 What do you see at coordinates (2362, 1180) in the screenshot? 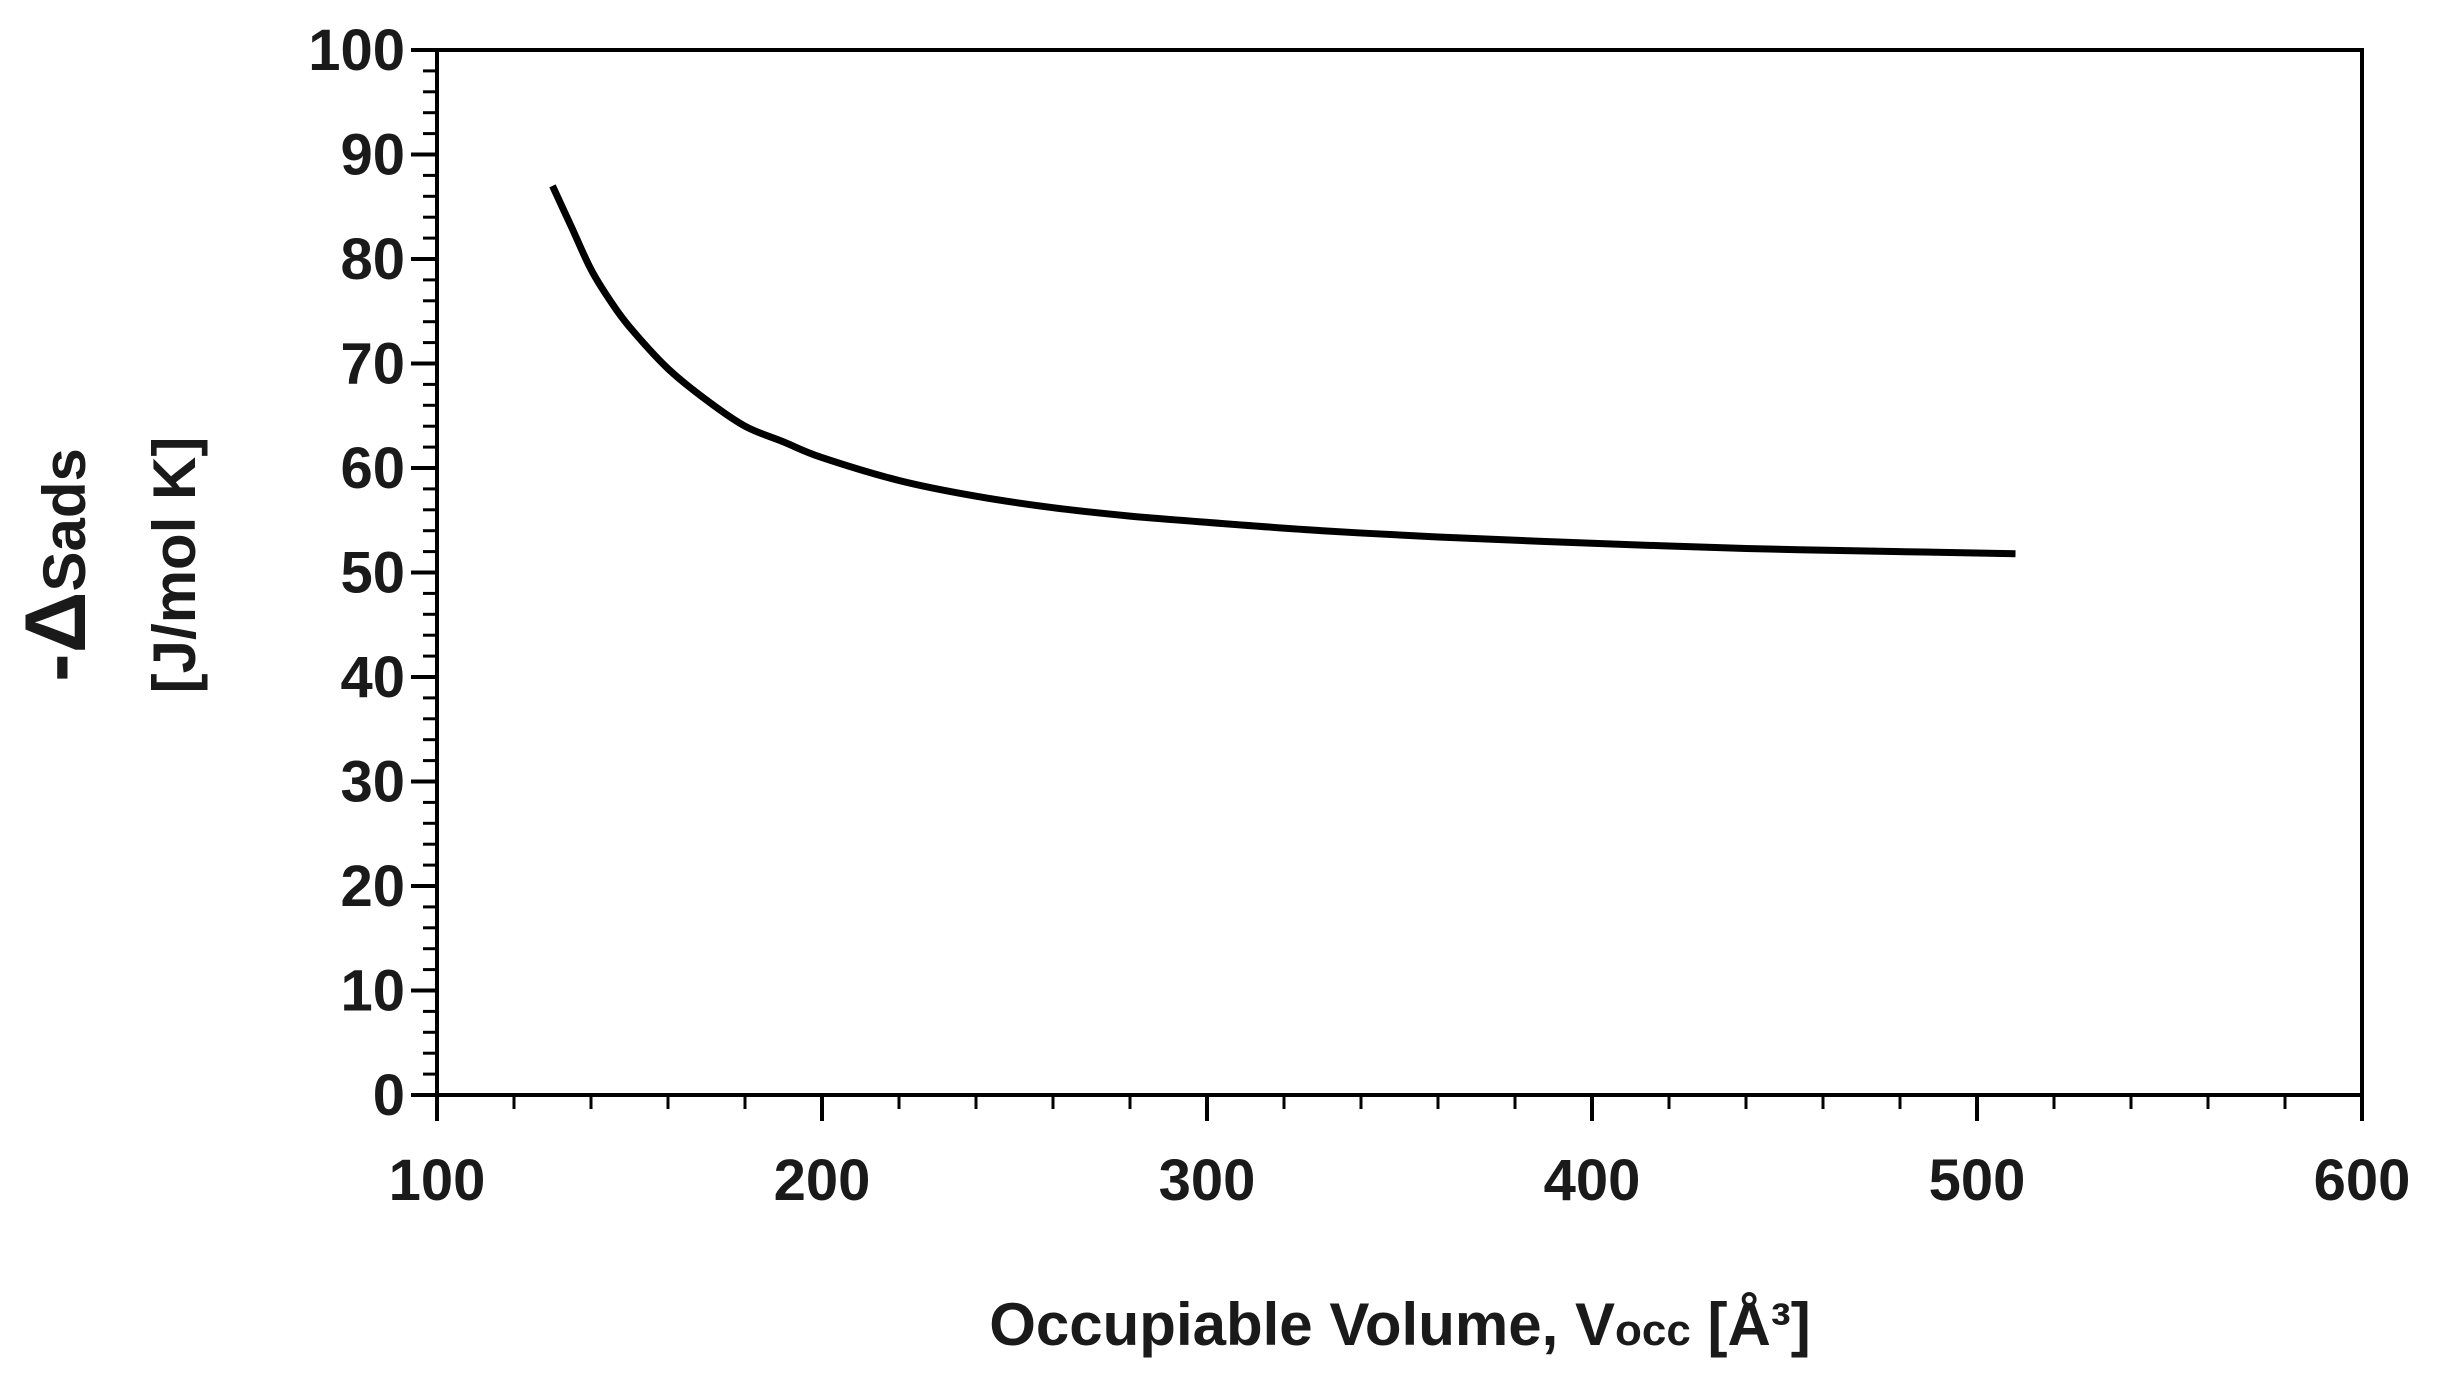
I see `x-tick-label: 600` at bounding box center [2362, 1180].